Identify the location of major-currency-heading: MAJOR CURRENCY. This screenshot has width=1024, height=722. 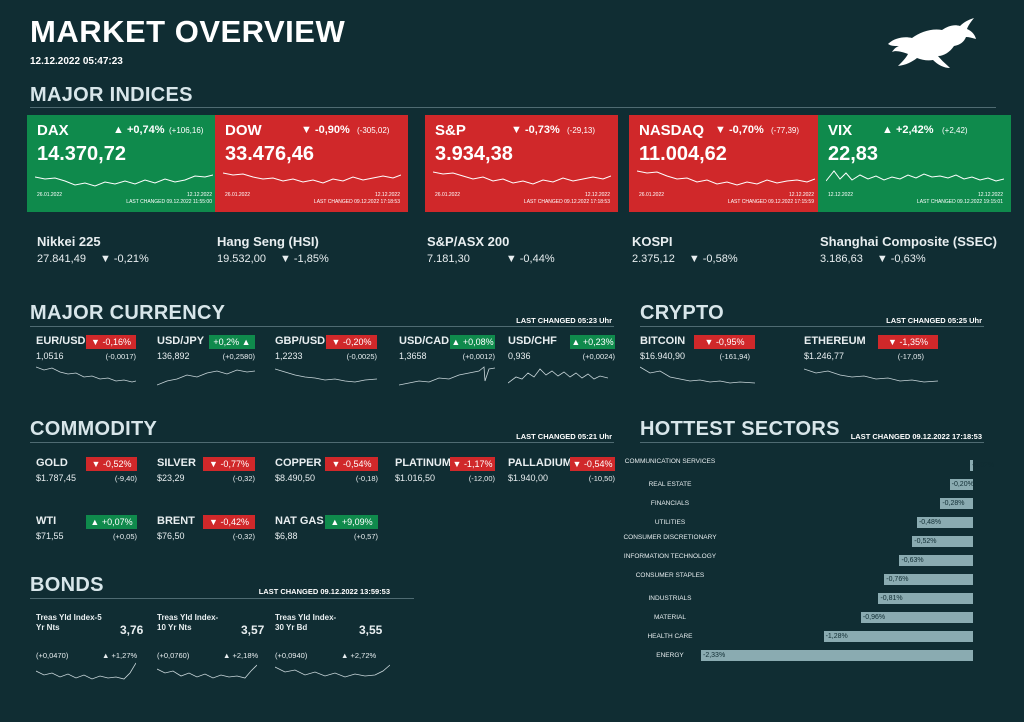
(128, 313).